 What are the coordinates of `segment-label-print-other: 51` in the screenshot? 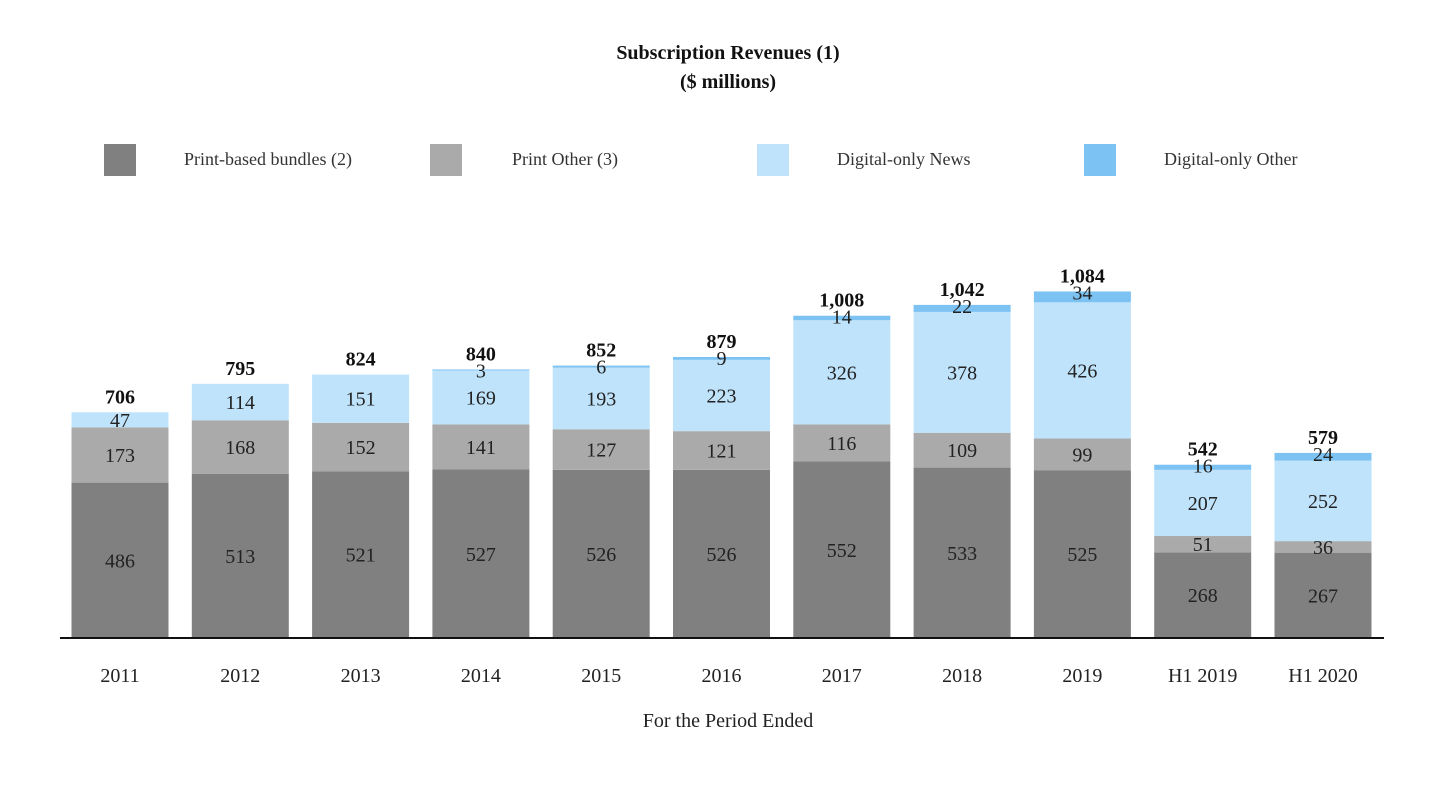 It's located at (1203, 545).